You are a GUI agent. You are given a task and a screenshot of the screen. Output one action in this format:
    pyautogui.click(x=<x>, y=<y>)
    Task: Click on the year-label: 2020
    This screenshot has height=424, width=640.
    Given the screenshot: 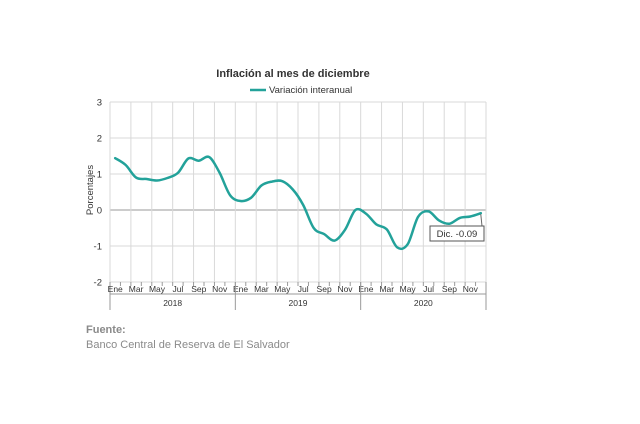 What is the action you would take?
    pyautogui.click(x=423, y=303)
    